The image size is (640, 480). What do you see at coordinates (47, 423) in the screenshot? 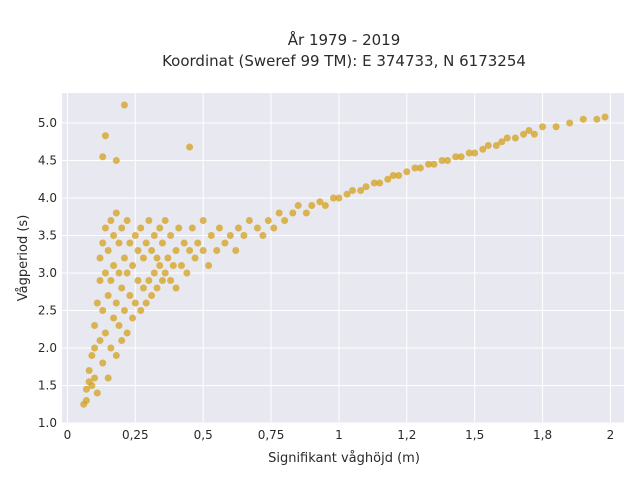
I see `y-tick-label: 1.0` at bounding box center [47, 423].